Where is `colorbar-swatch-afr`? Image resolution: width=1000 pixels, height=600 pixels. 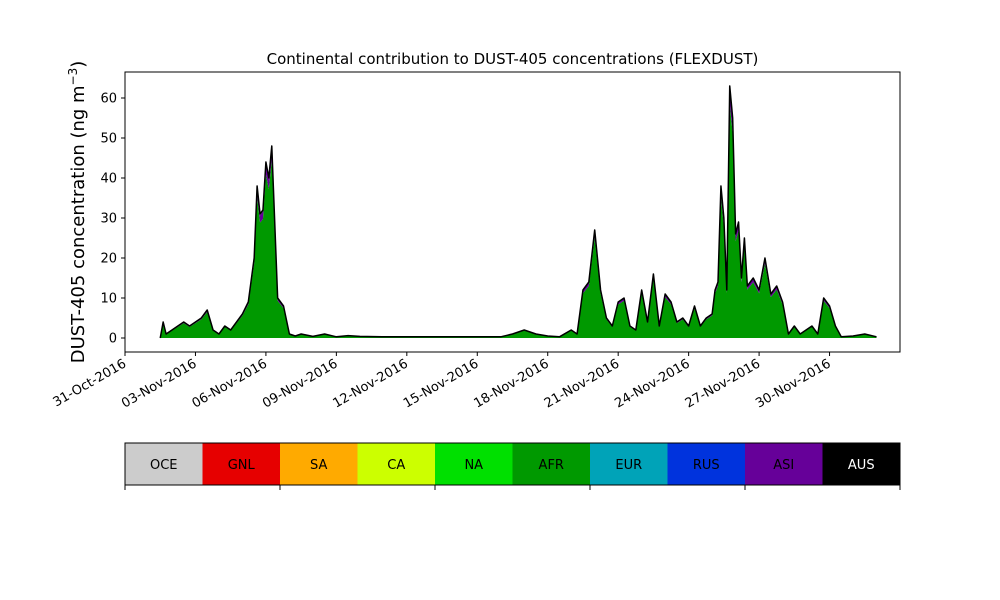
colorbar-swatch-afr is located at coordinates (551, 464).